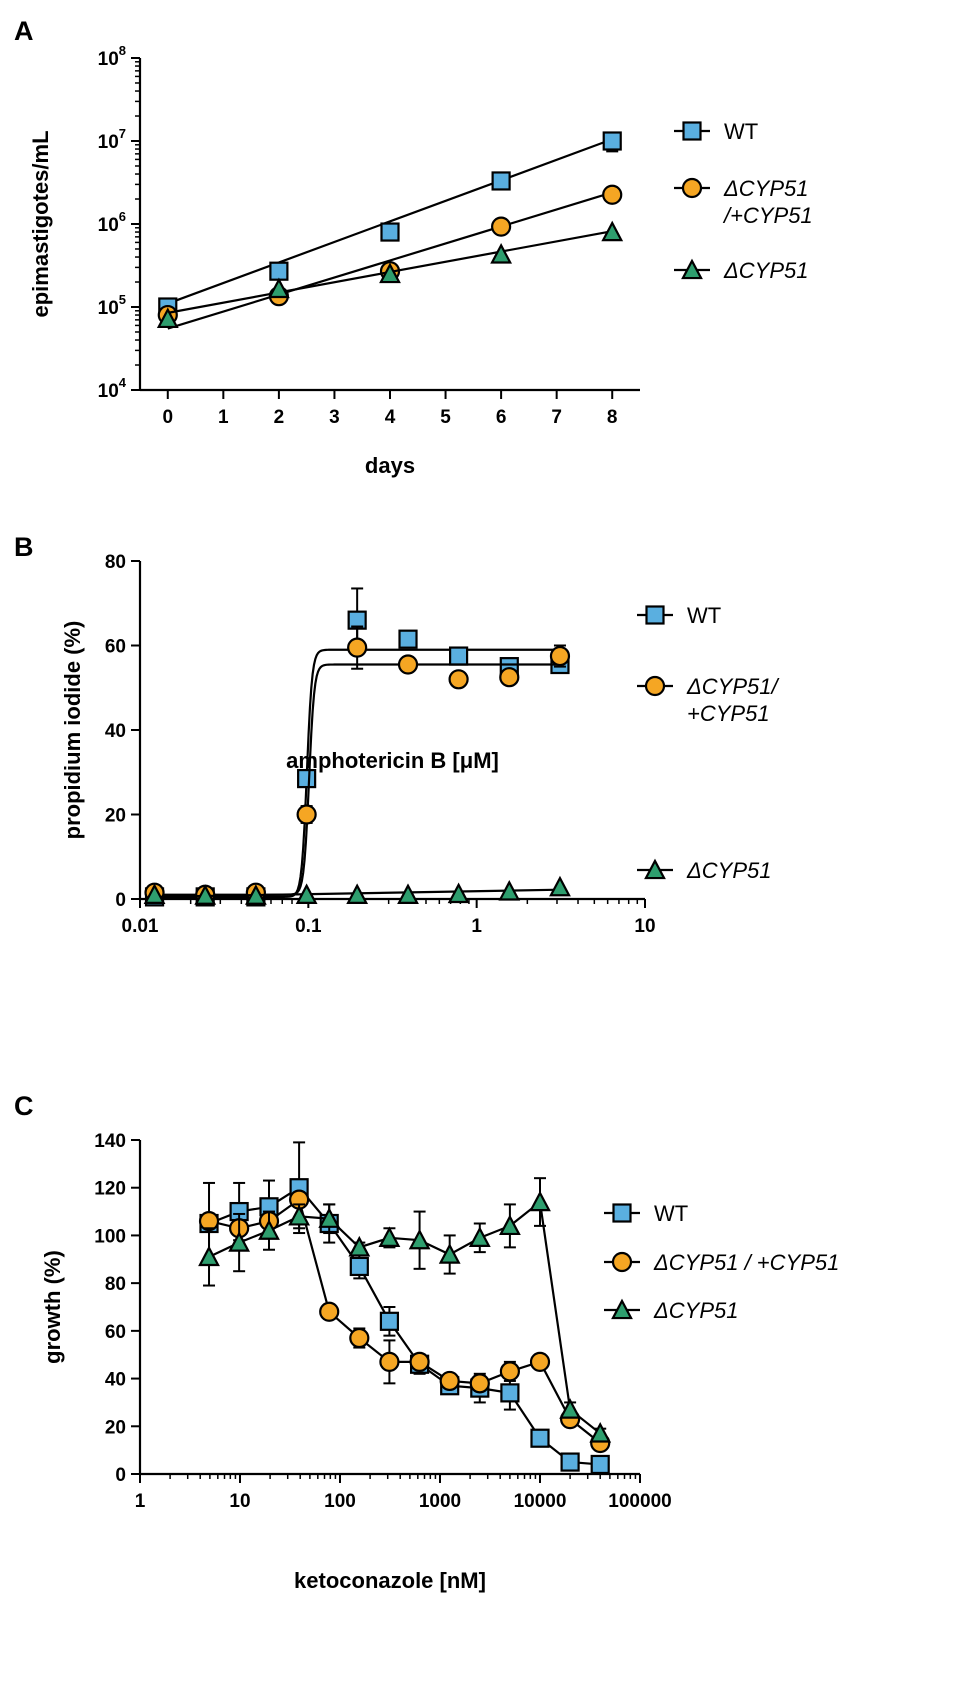 This screenshot has height=1700, width=975. Describe the element at coordinates (110, 1141) in the screenshot. I see `y-tick-label: 140` at that location.